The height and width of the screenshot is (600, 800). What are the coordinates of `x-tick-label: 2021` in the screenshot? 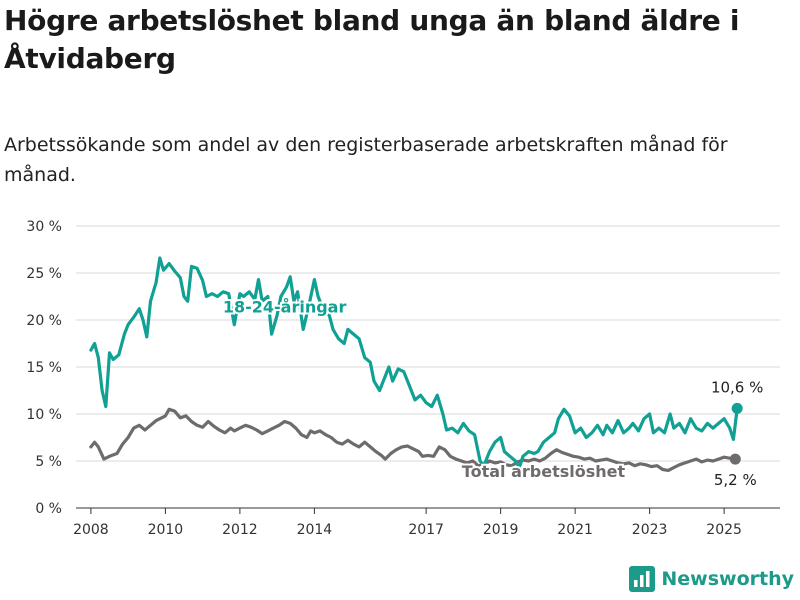 It's located at (575, 530).